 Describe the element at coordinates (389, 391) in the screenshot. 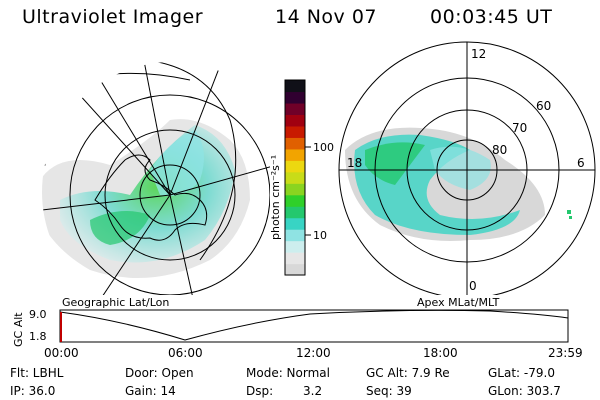

I see `seq-status: Seq: 39` at that location.